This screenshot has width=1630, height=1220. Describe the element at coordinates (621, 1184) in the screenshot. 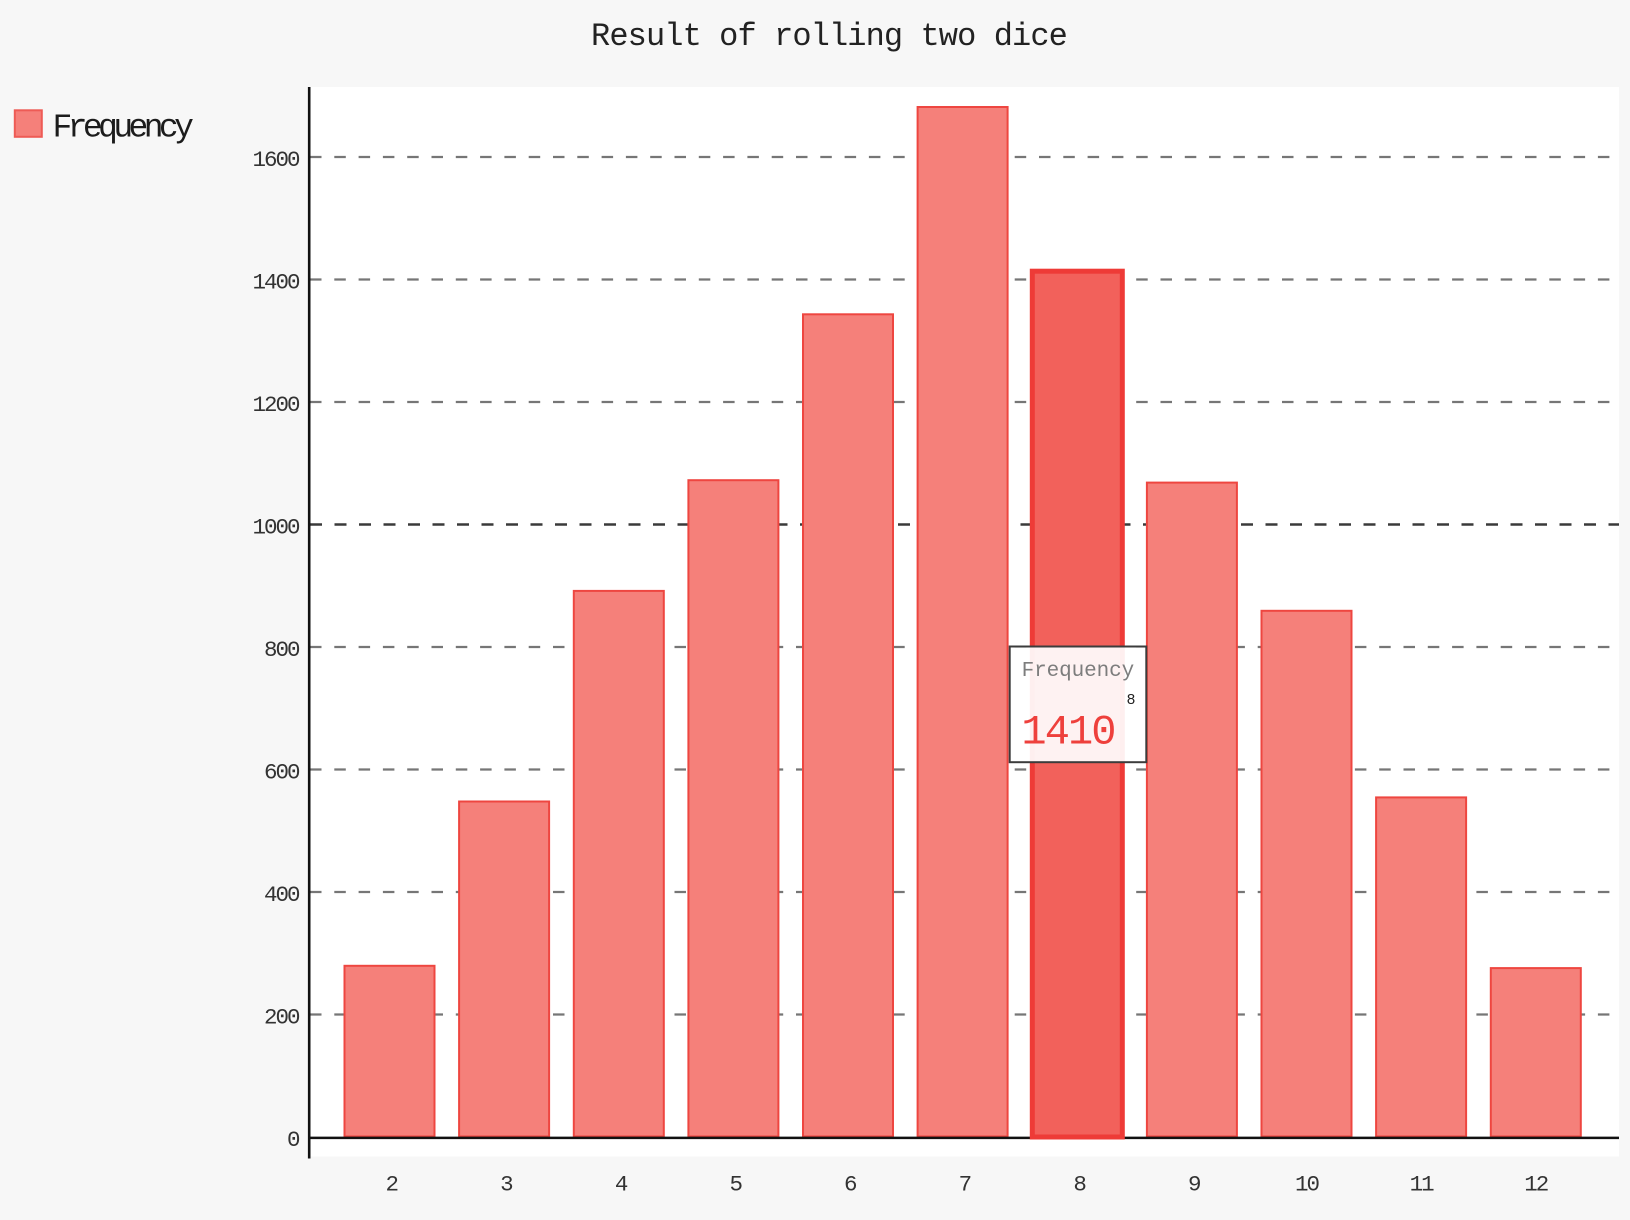

I see `svg-text: 4` at that location.